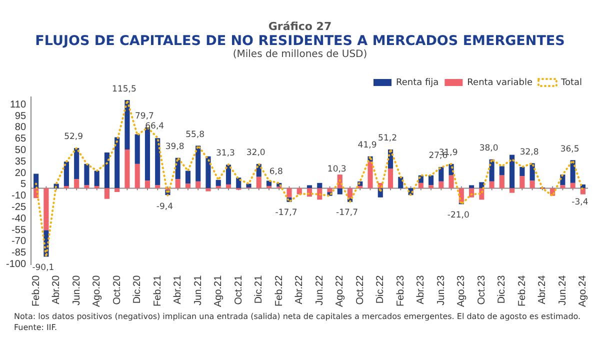 This screenshot has width=600, height=342. What do you see at coordinates (158, 290) in the screenshot?
I see `x-tick-label: Feb.21` at bounding box center [158, 290].